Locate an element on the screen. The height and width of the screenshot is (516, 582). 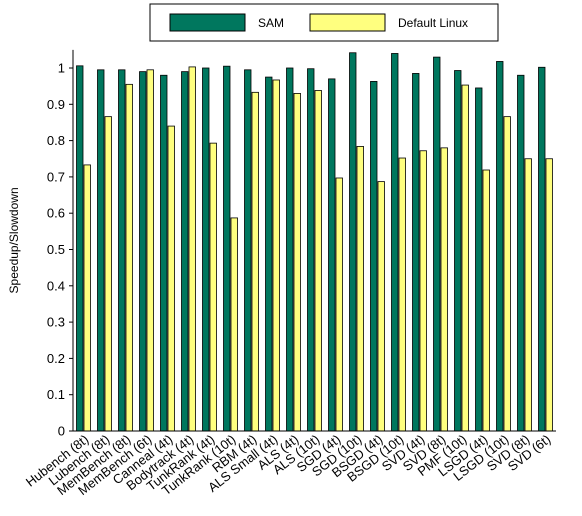
legend-swatch-sam is located at coordinates (207, 22).